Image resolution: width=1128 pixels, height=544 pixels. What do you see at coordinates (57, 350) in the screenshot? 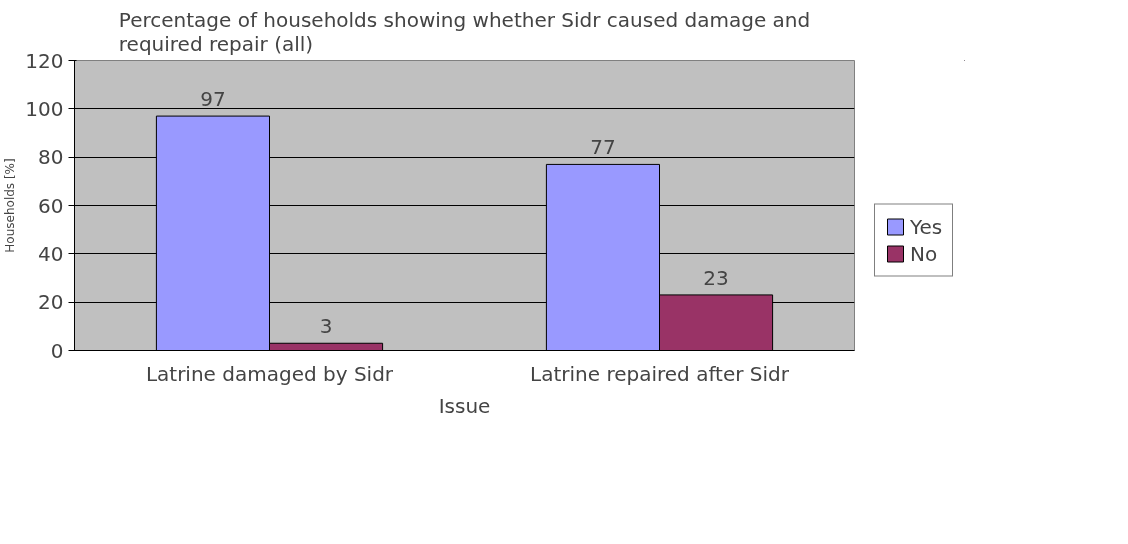
I see `y-tick-label: 0` at bounding box center [57, 350].